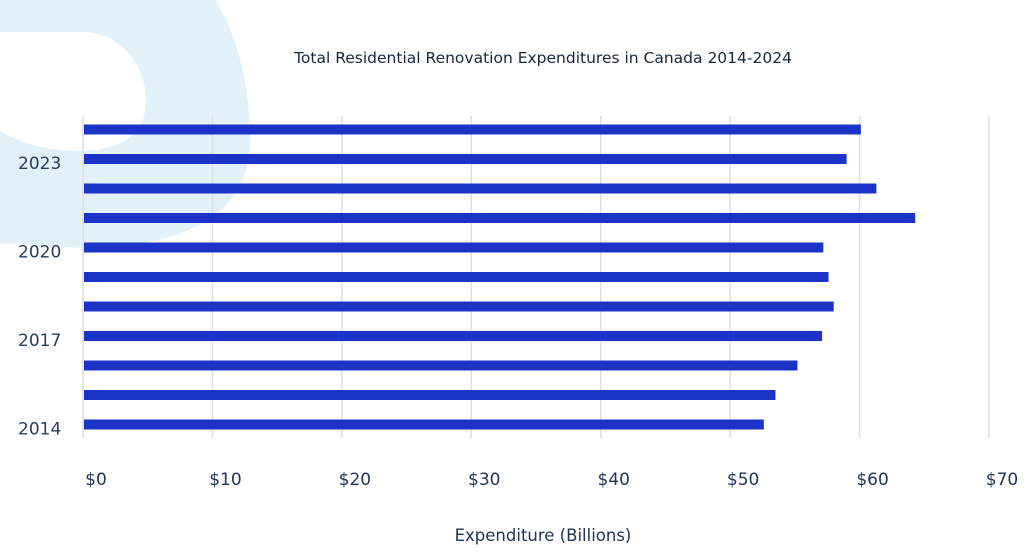 The width and height of the screenshot is (1024, 560). Describe the element at coordinates (551, 480) in the screenshot. I see `x-tick-labels: $0 $10 $20 $30 $40 $50 $60 $70` at that location.